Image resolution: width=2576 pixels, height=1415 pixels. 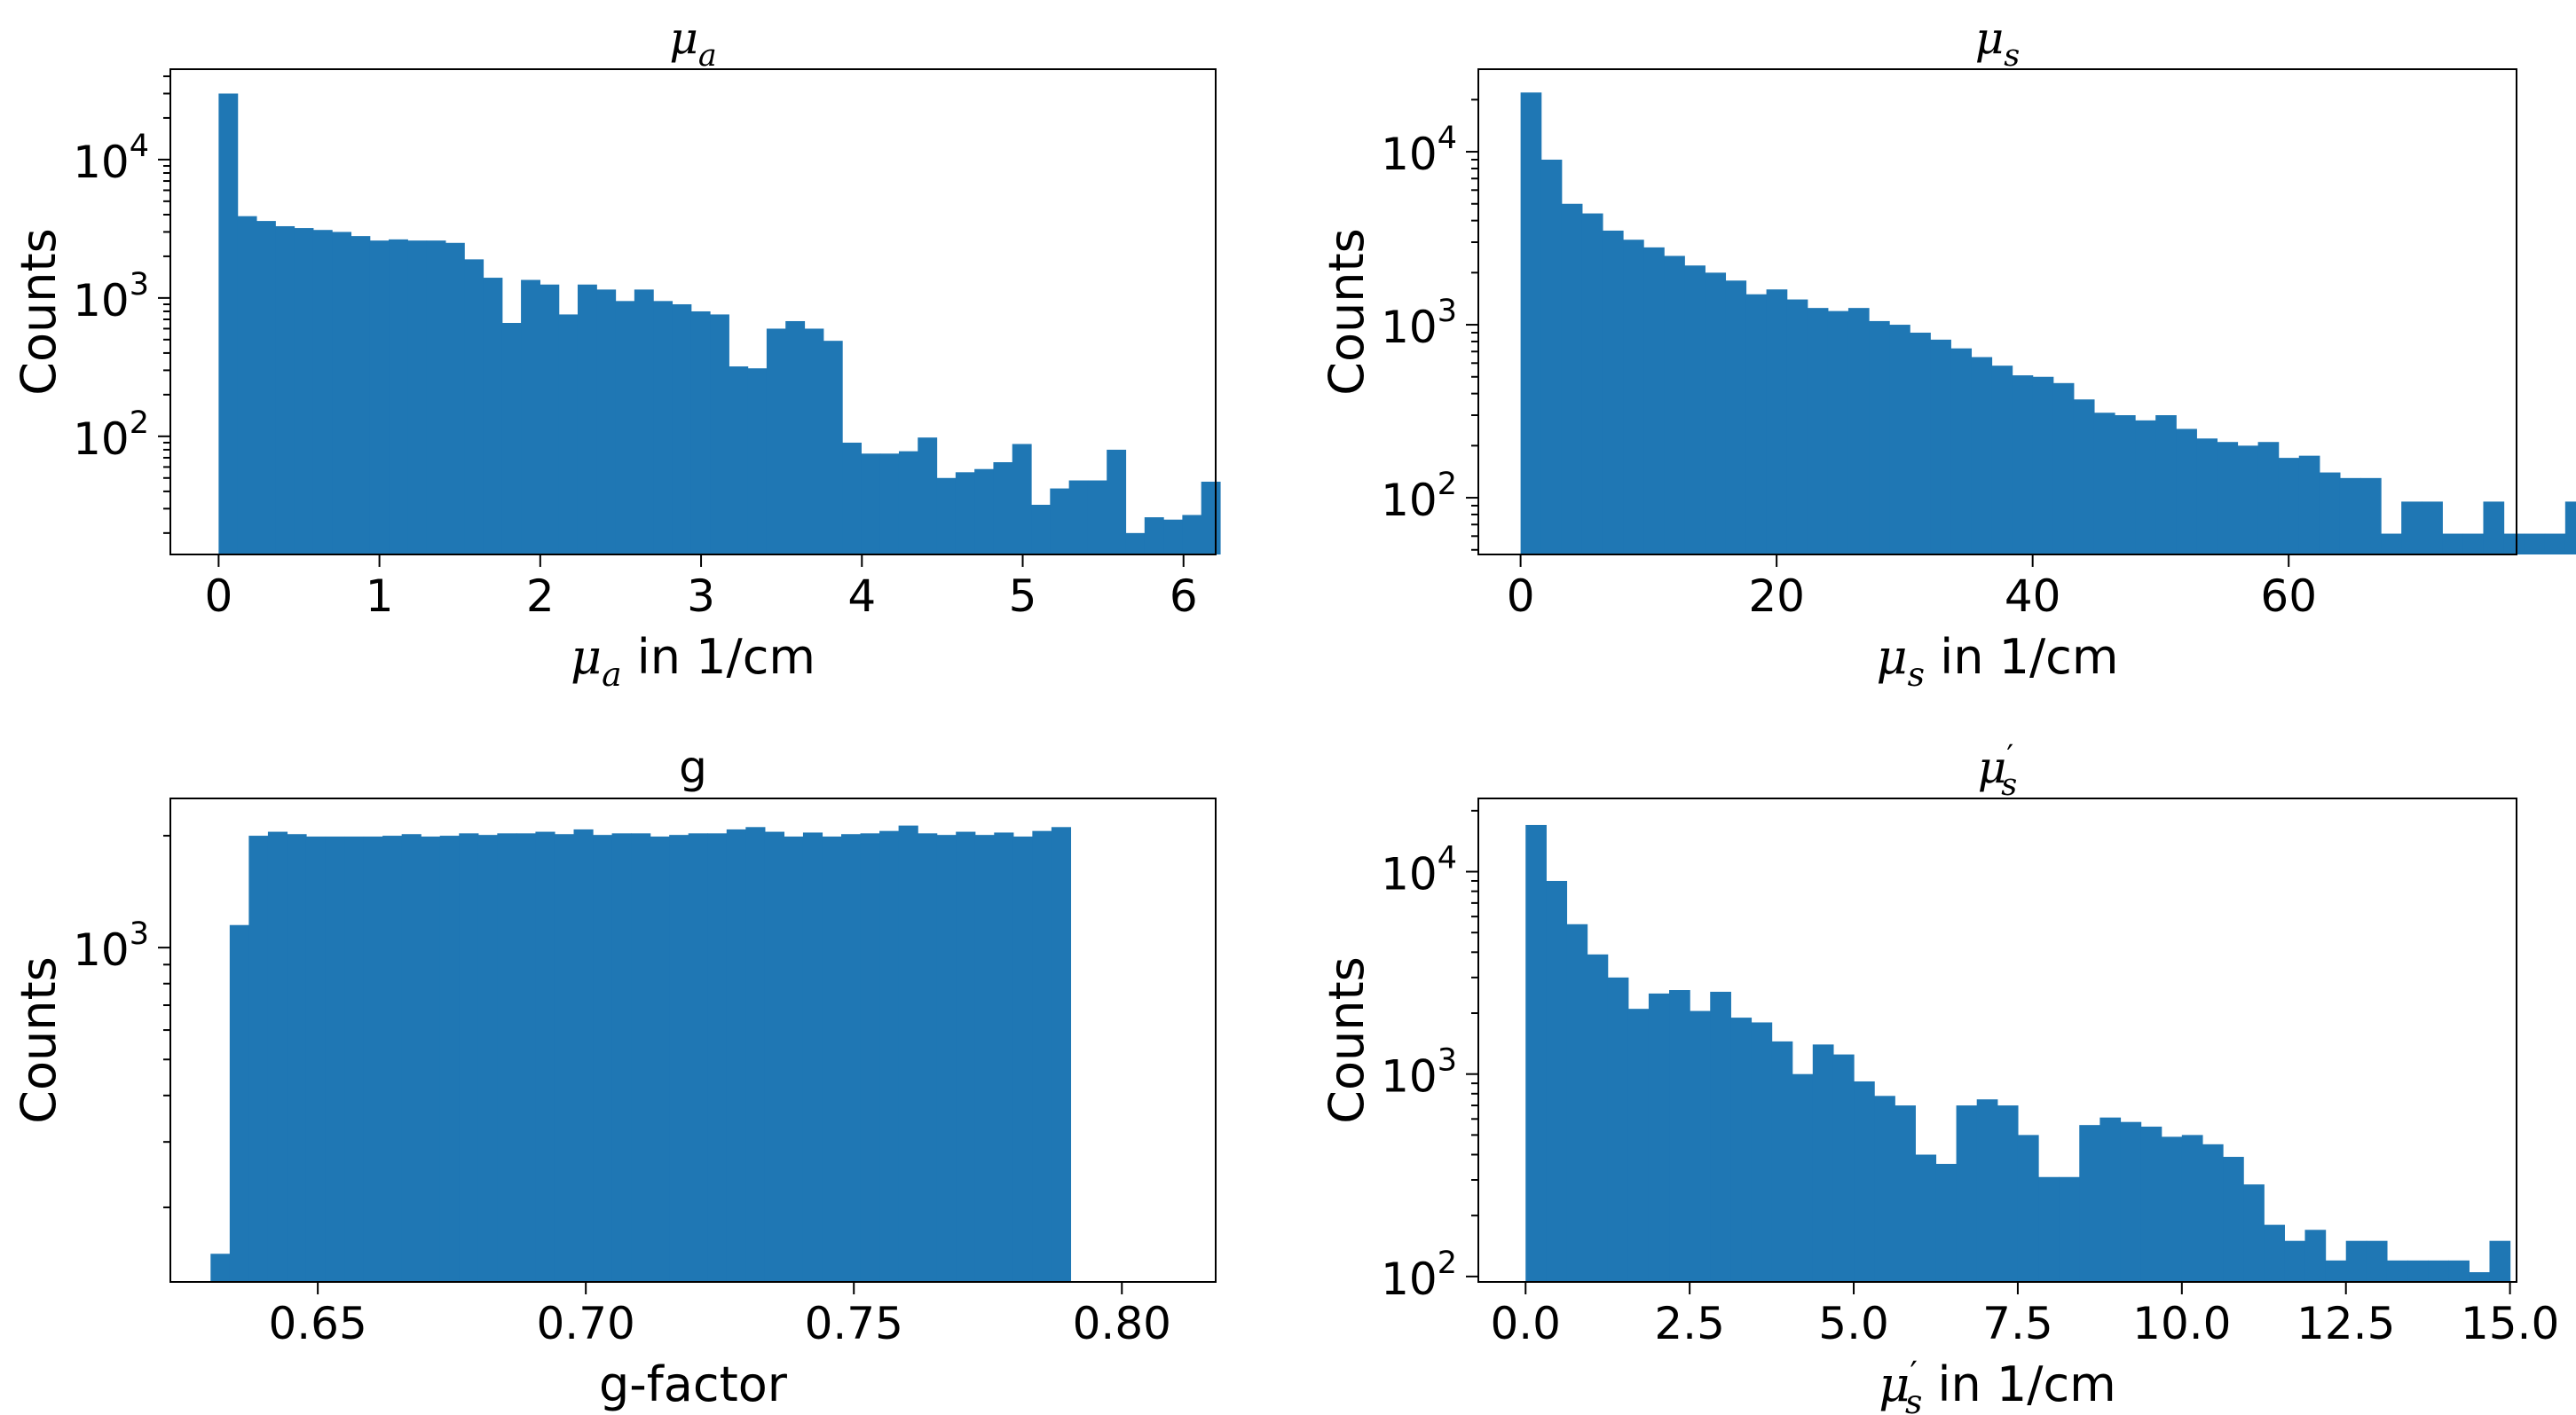 What do you see at coordinates (1184, 596) in the screenshot?
I see `x-tick-label: 6` at bounding box center [1184, 596].